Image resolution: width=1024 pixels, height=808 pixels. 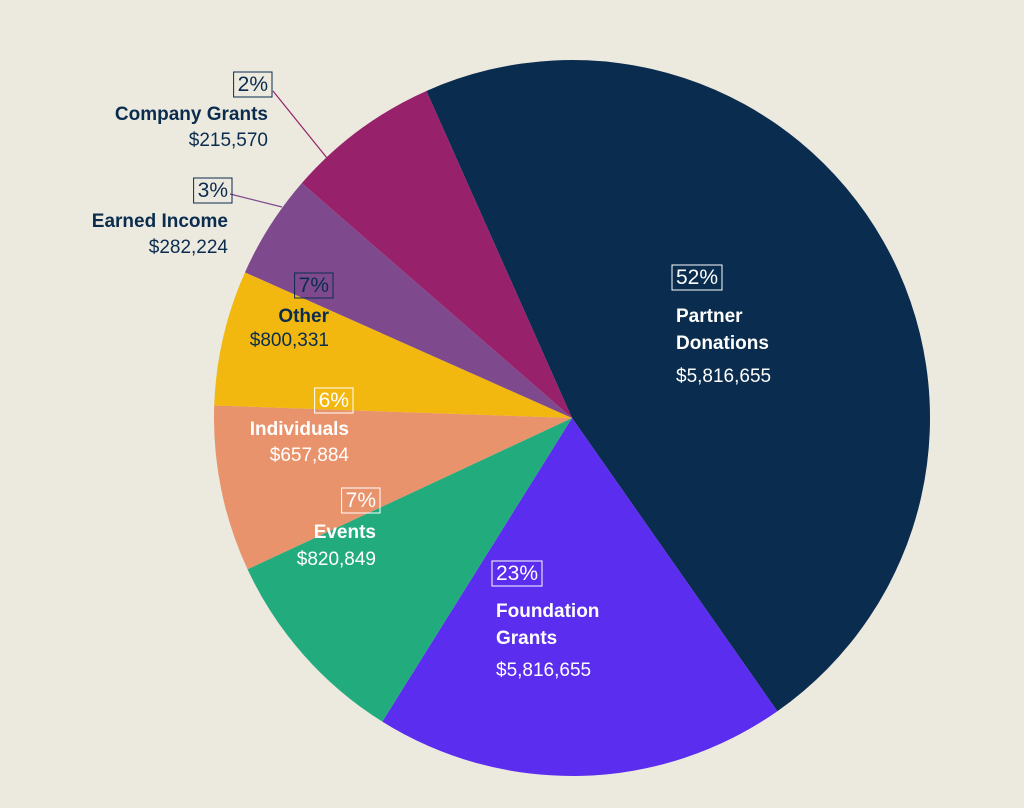 I want to click on pie-slice-individuals, so click(x=393, y=487).